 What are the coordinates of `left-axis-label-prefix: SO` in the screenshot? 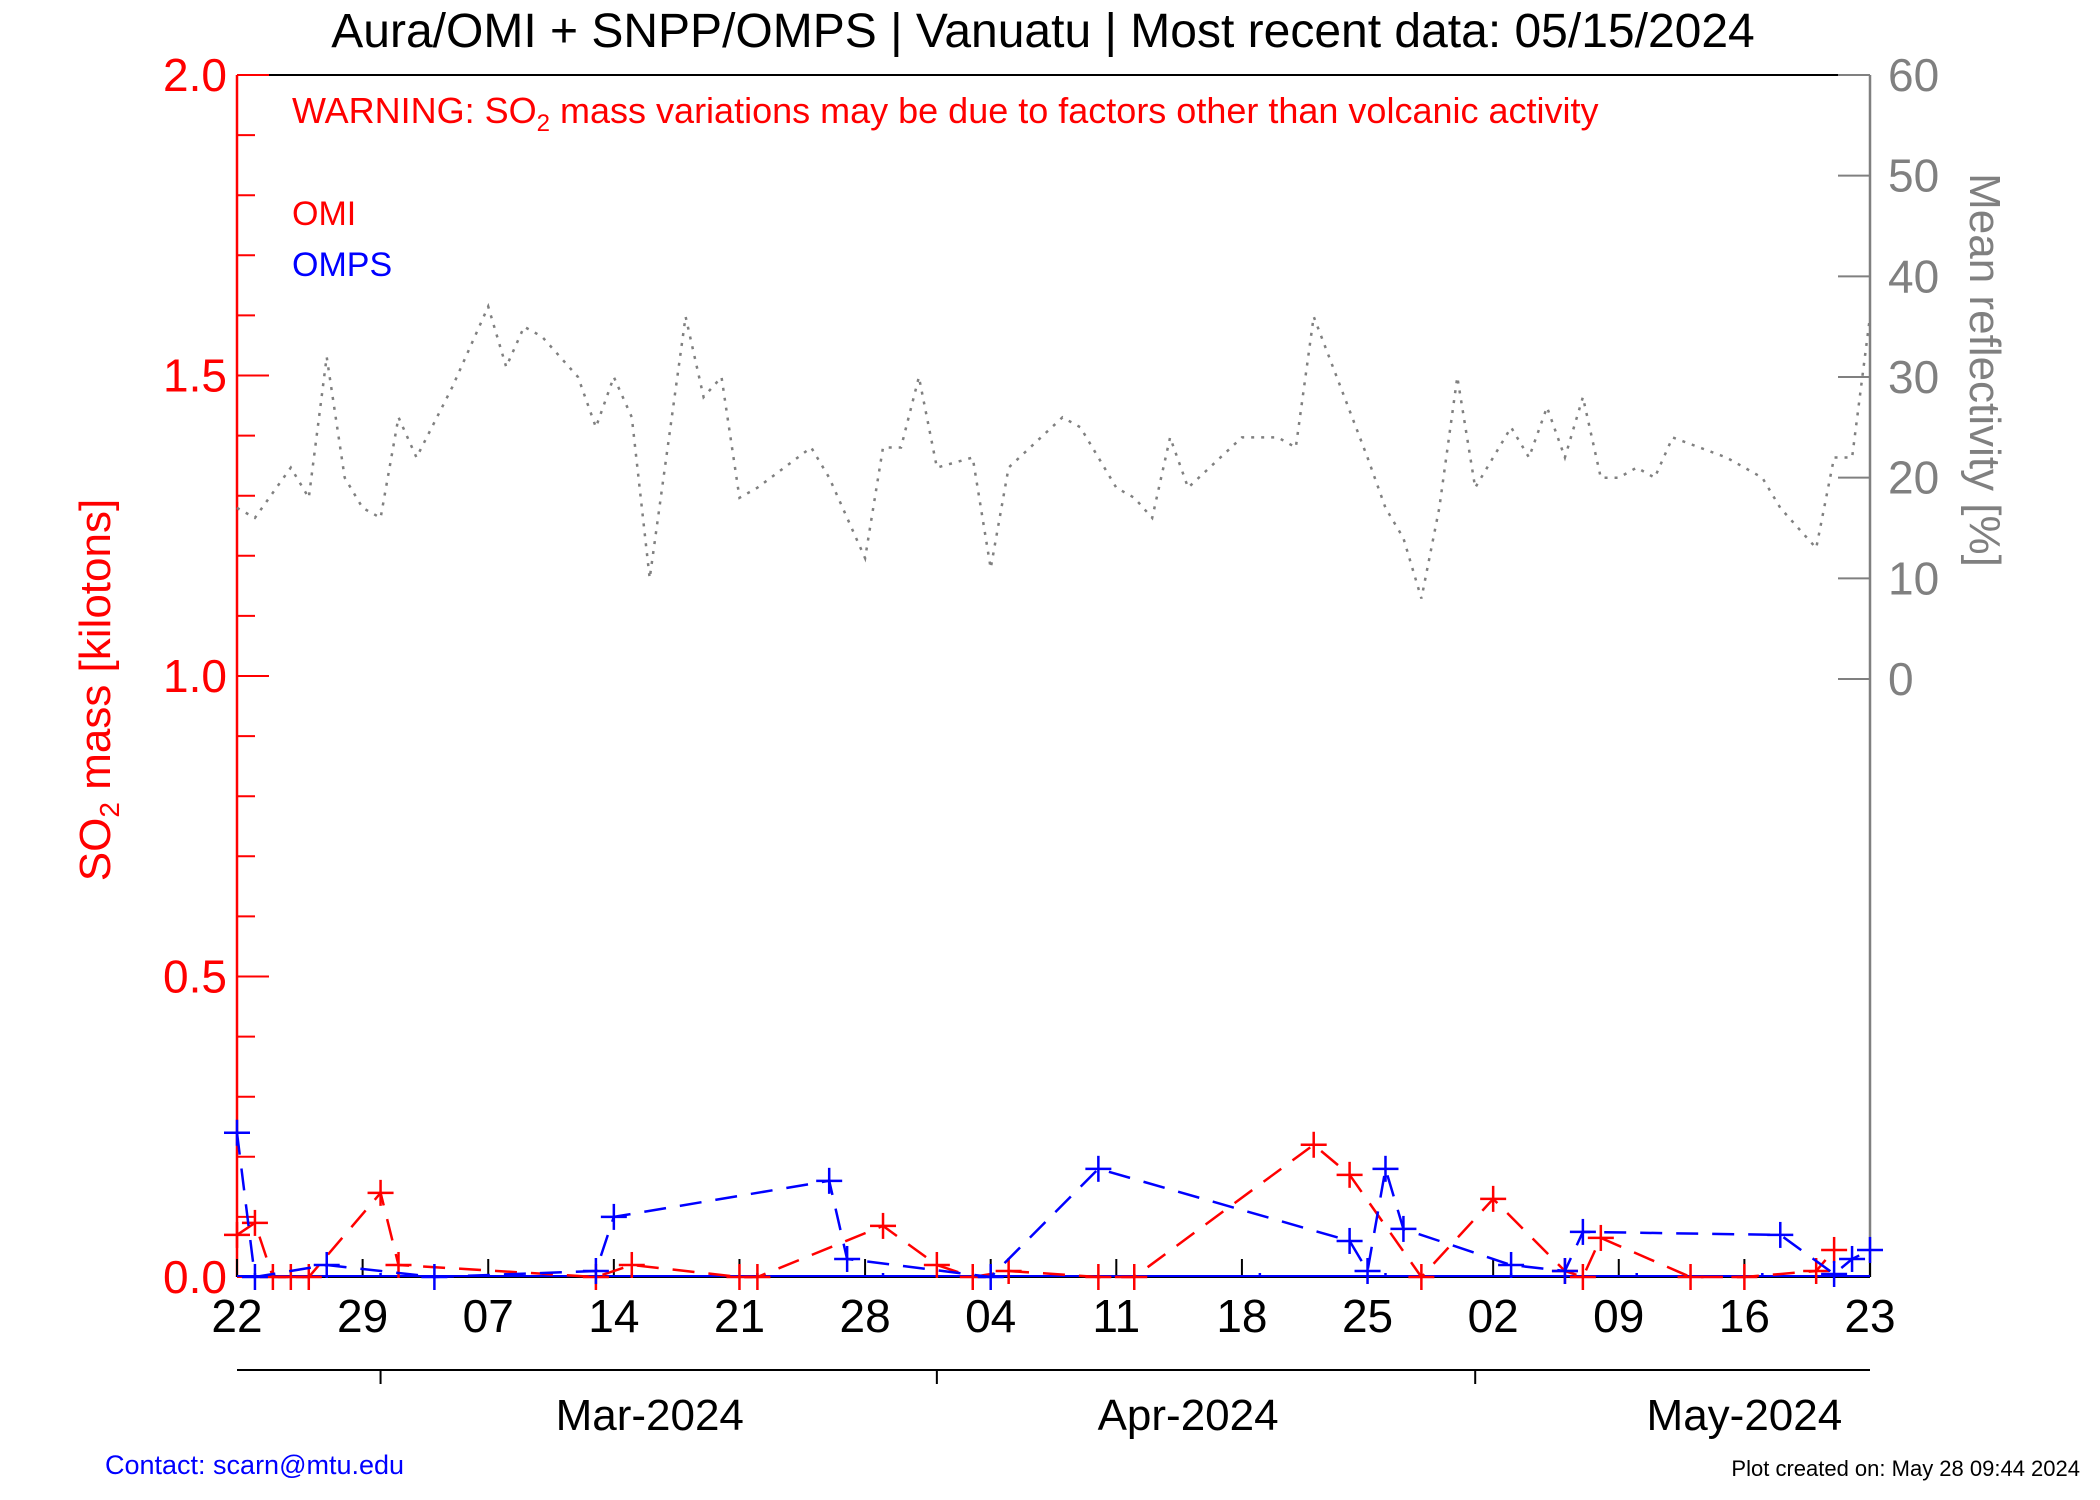 It's located at (95, 850).